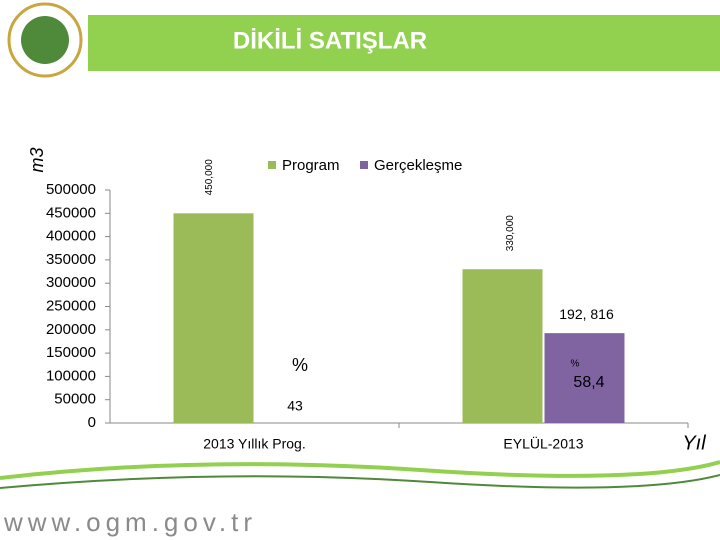 The height and width of the screenshot is (540, 720). What do you see at coordinates (330, 40) in the screenshot?
I see `slide-title: DİKİLİ SATIŞLAR` at bounding box center [330, 40].